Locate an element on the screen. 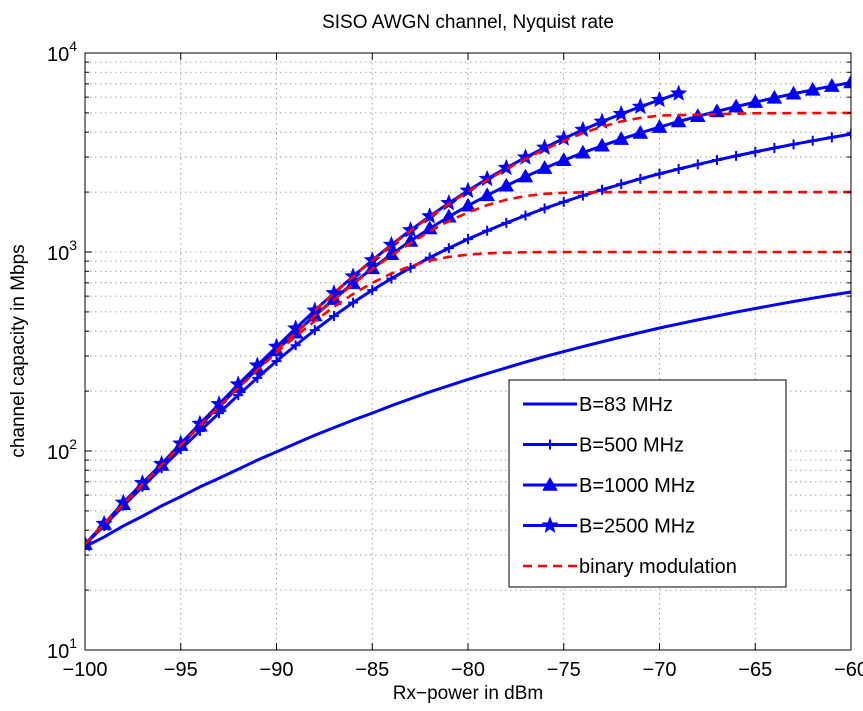 The height and width of the screenshot is (711, 863). y-tick-label: 10² is located at coordinates (62, 450).